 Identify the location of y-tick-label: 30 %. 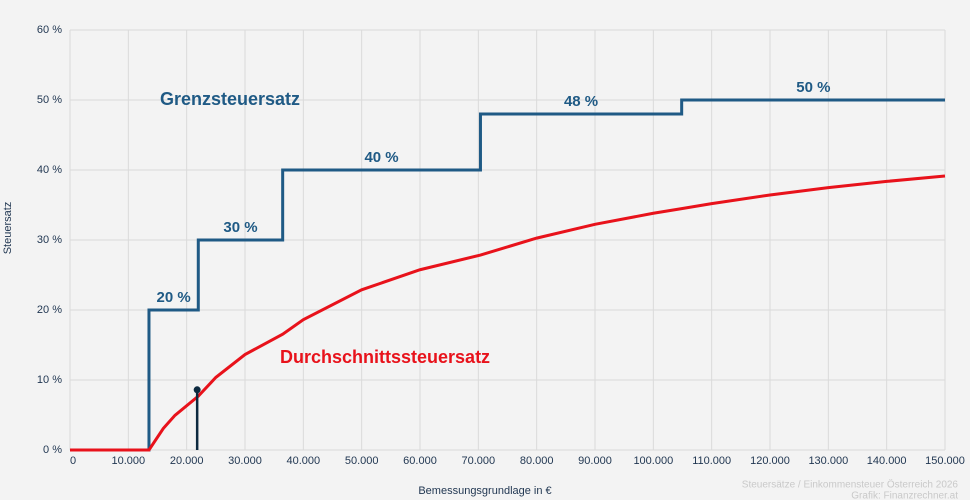
(49, 240).